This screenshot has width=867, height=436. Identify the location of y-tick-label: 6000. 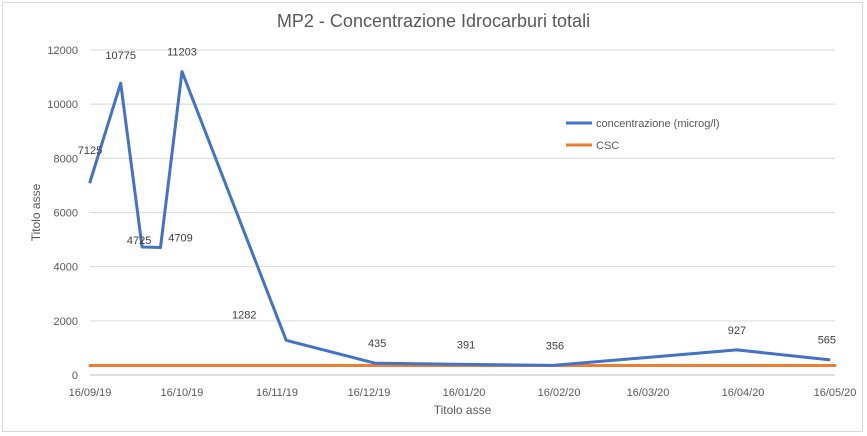
(66, 214).